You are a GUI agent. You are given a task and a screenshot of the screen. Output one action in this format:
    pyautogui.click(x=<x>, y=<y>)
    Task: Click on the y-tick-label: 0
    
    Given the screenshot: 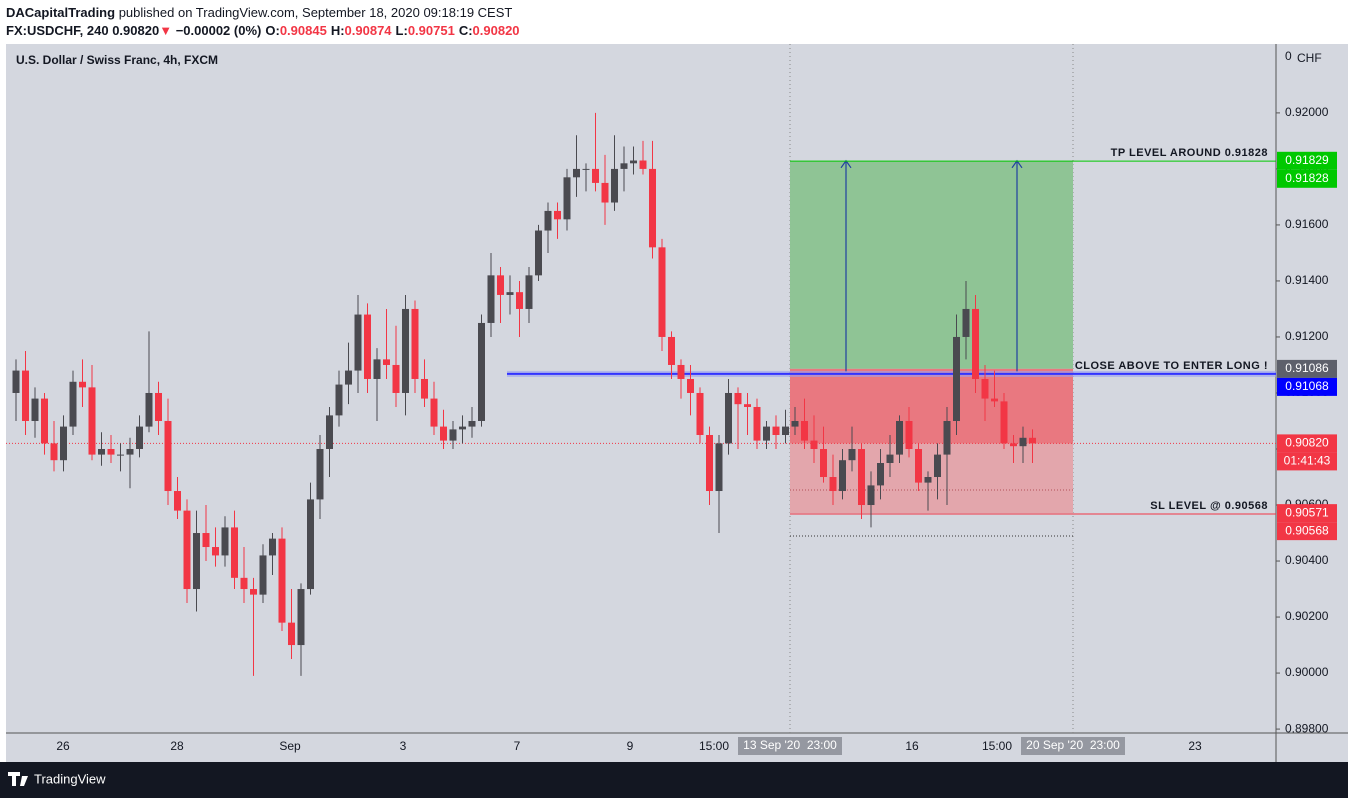 What is the action you would take?
    pyautogui.click(x=1288, y=56)
    